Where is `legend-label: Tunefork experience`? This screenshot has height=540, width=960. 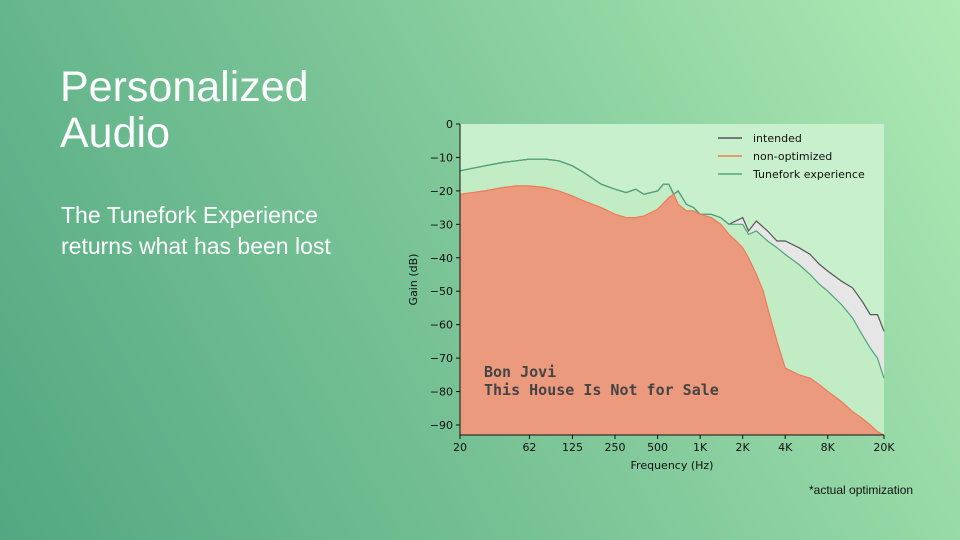
legend-label: Tunefork experience is located at coordinates (808, 174).